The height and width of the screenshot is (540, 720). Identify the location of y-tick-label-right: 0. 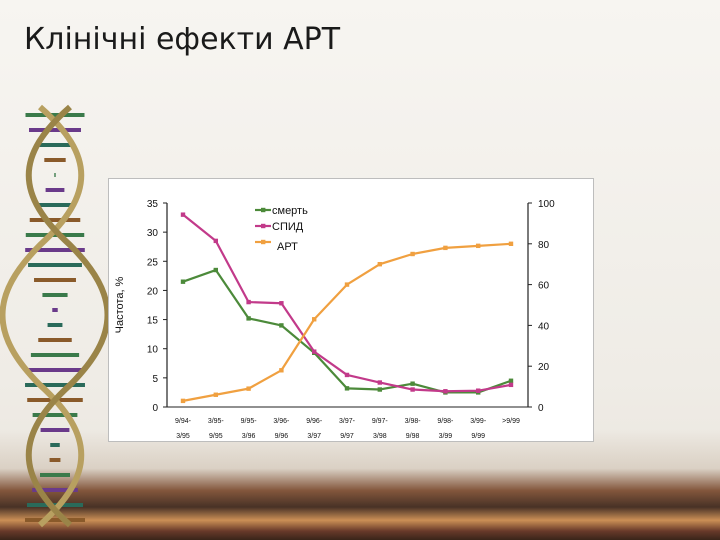
(541, 408).